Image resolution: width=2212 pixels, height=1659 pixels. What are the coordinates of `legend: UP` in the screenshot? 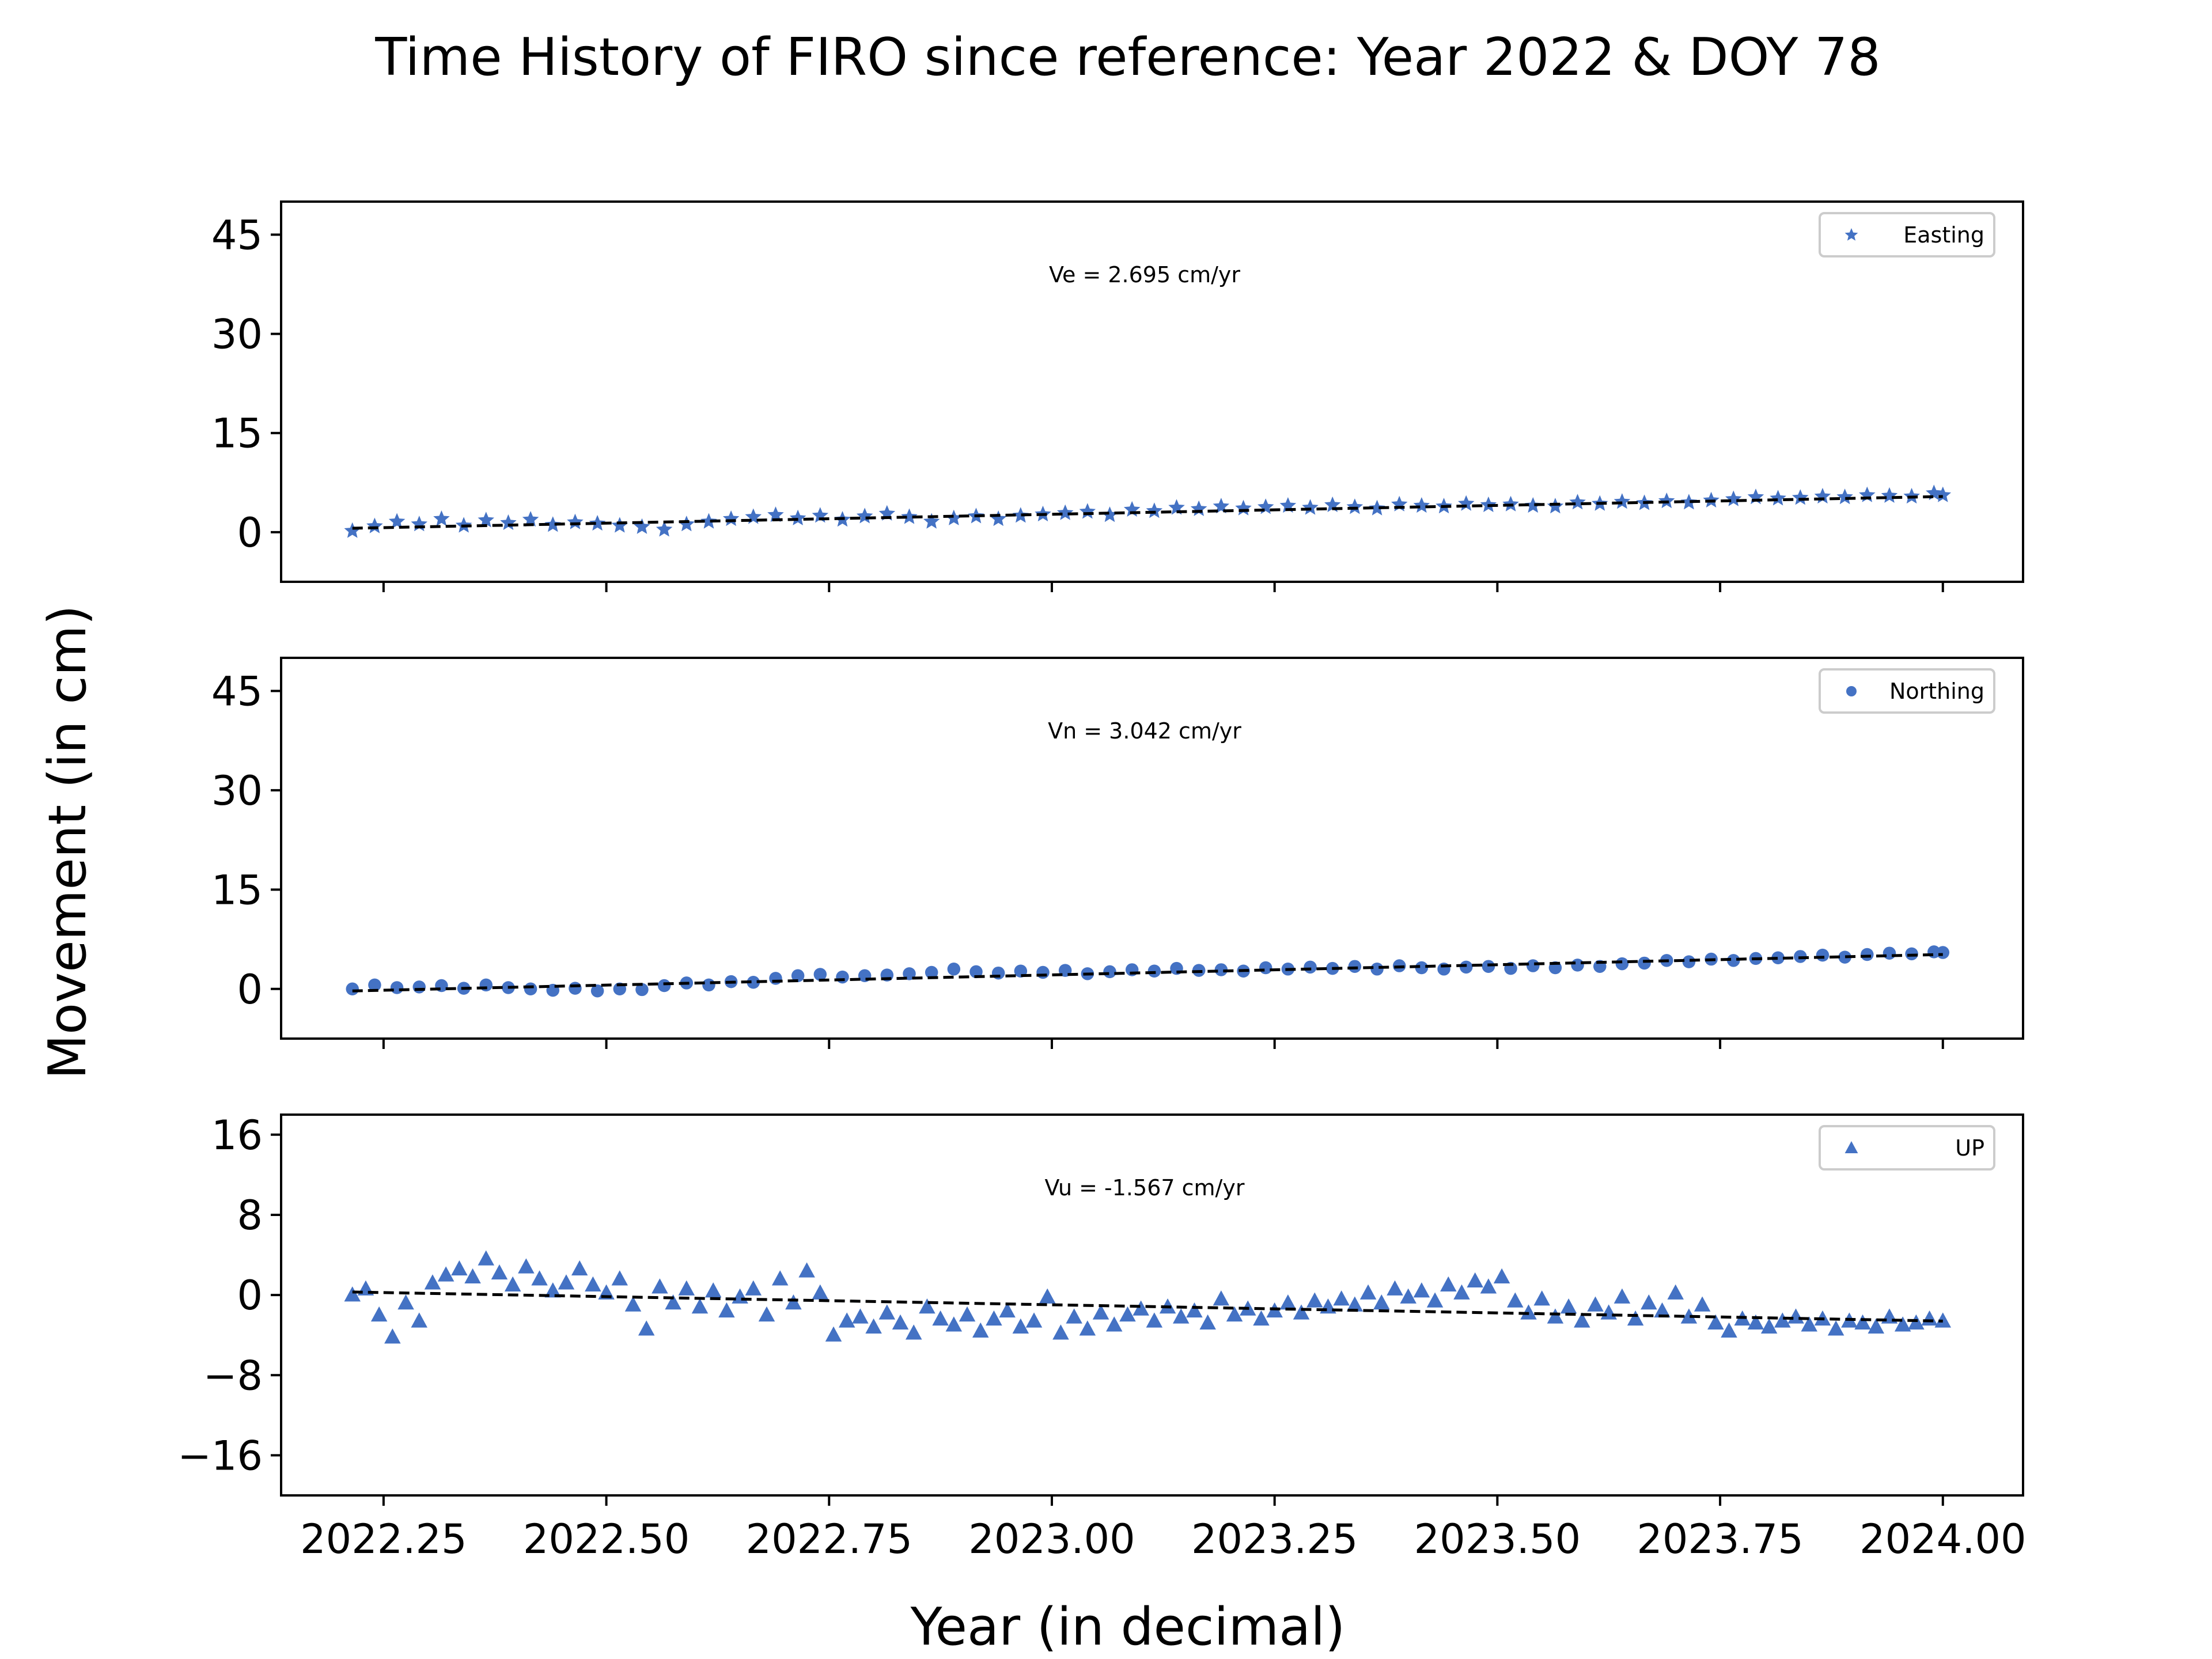 It's located at (1907, 1148).